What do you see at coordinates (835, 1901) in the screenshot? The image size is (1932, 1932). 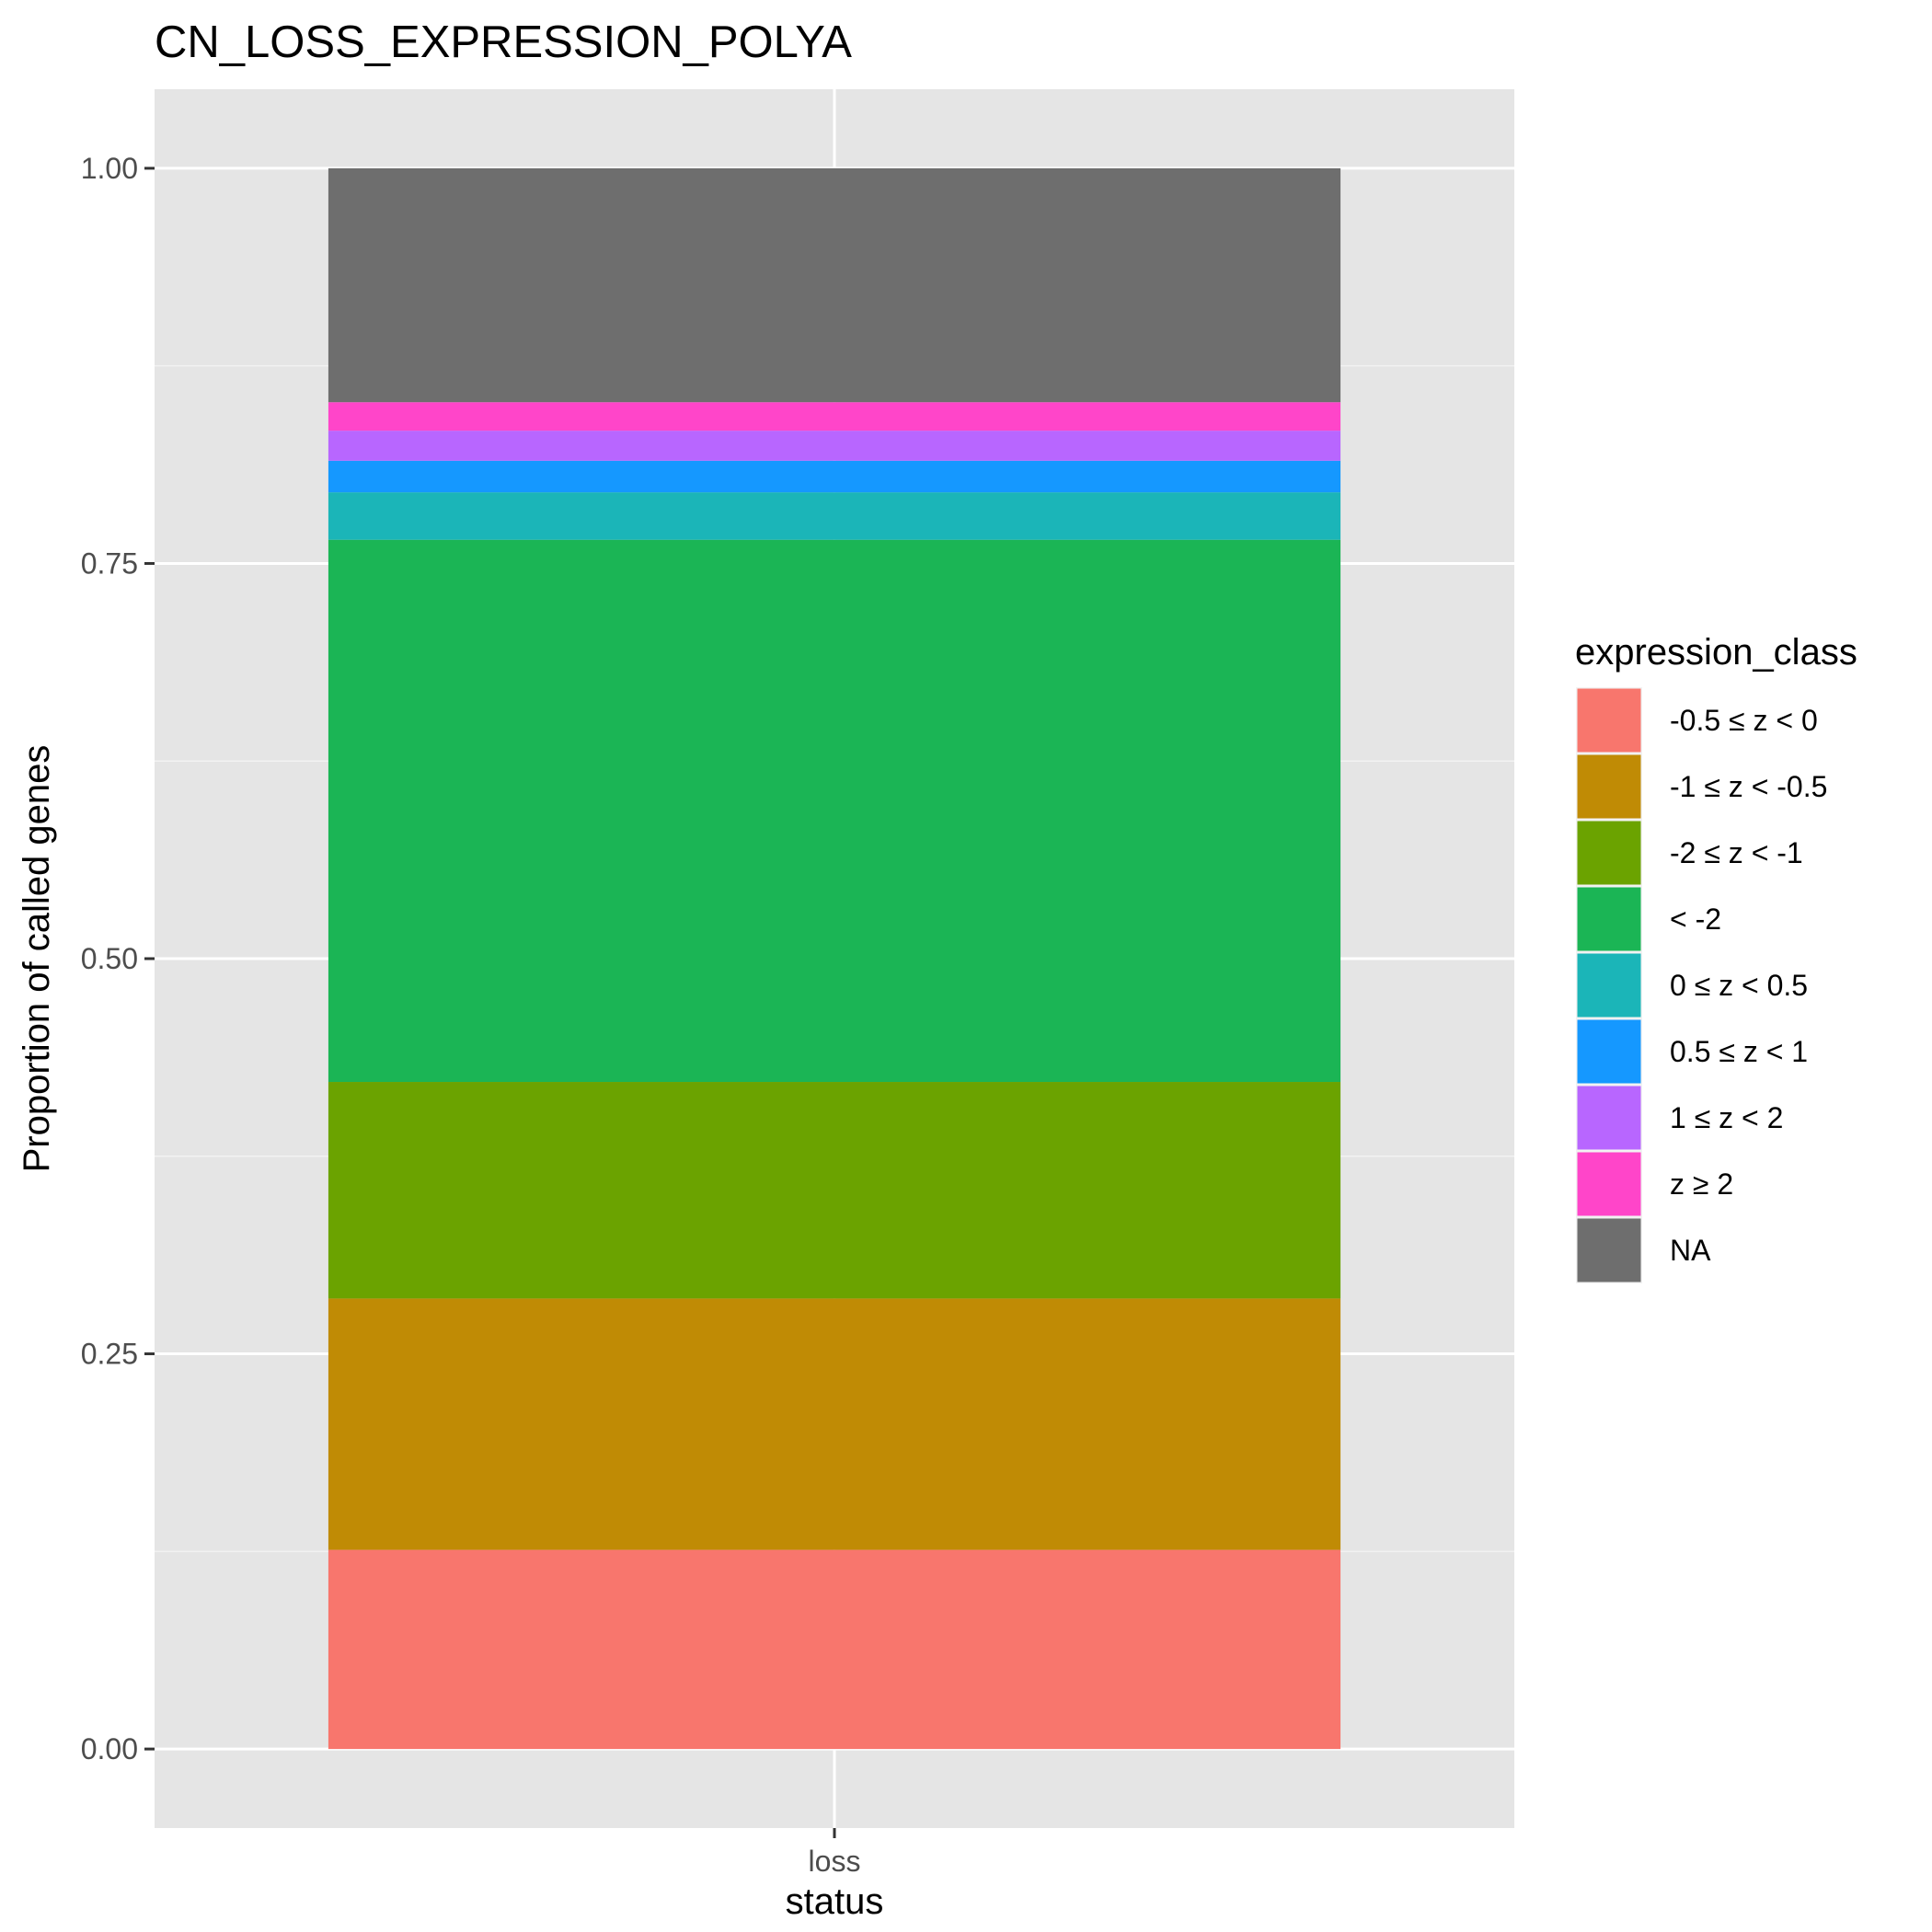 I see `x-axis-label: status` at bounding box center [835, 1901].